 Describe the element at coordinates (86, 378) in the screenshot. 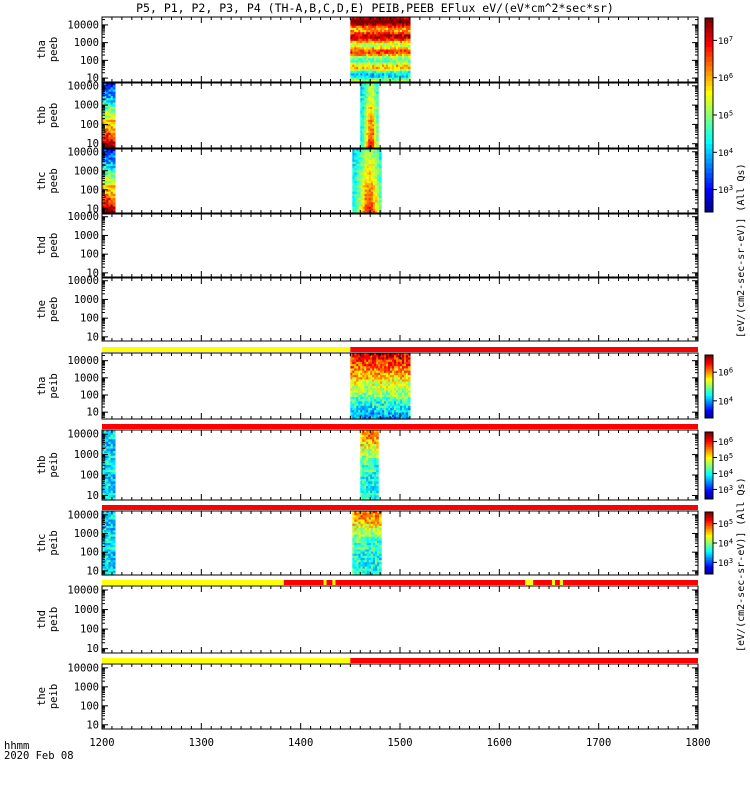

I see `y-tick-label: 1000` at that location.